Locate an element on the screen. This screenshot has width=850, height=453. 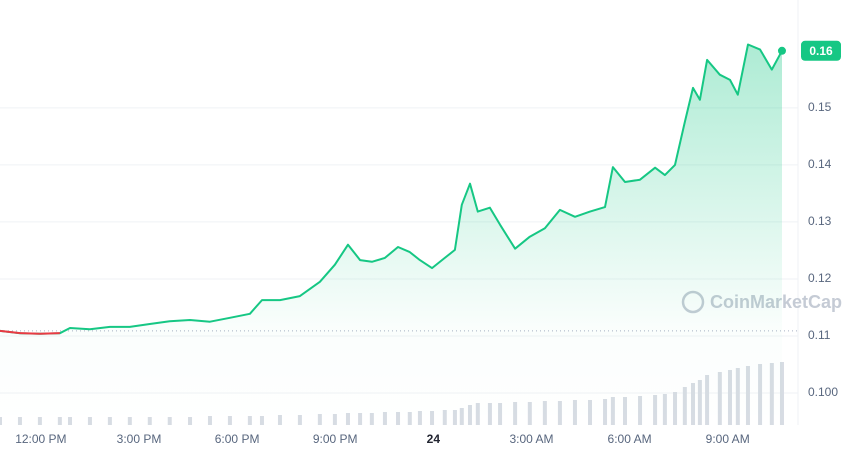
y-tick-label: 0.14 is located at coordinates (820, 164).